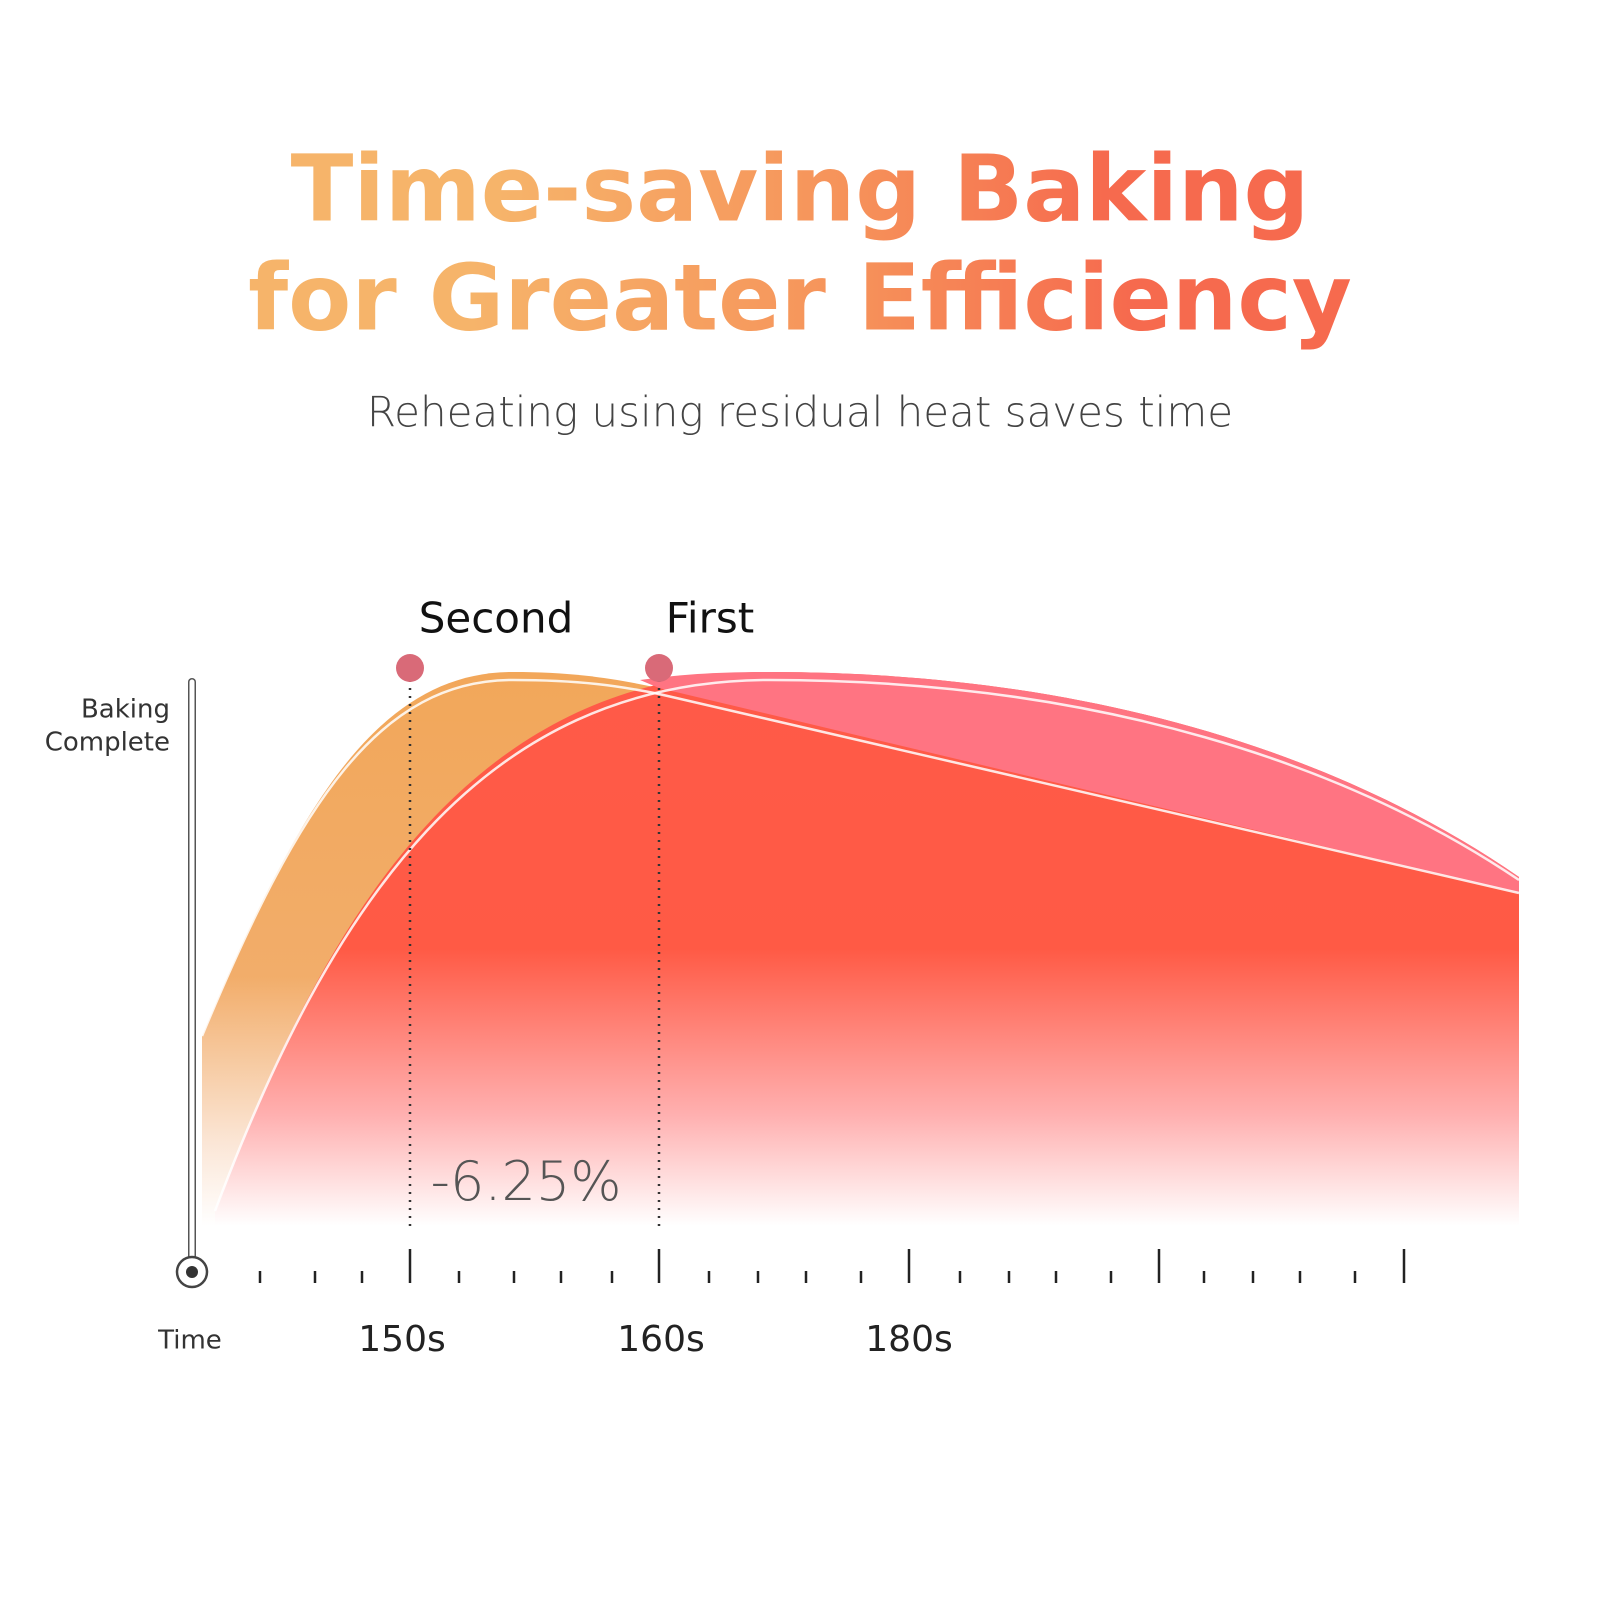  What do you see at coordinates (192, 1272) in the screenshot?
I see `thermometer-core` at bounding box center [192, 1272].